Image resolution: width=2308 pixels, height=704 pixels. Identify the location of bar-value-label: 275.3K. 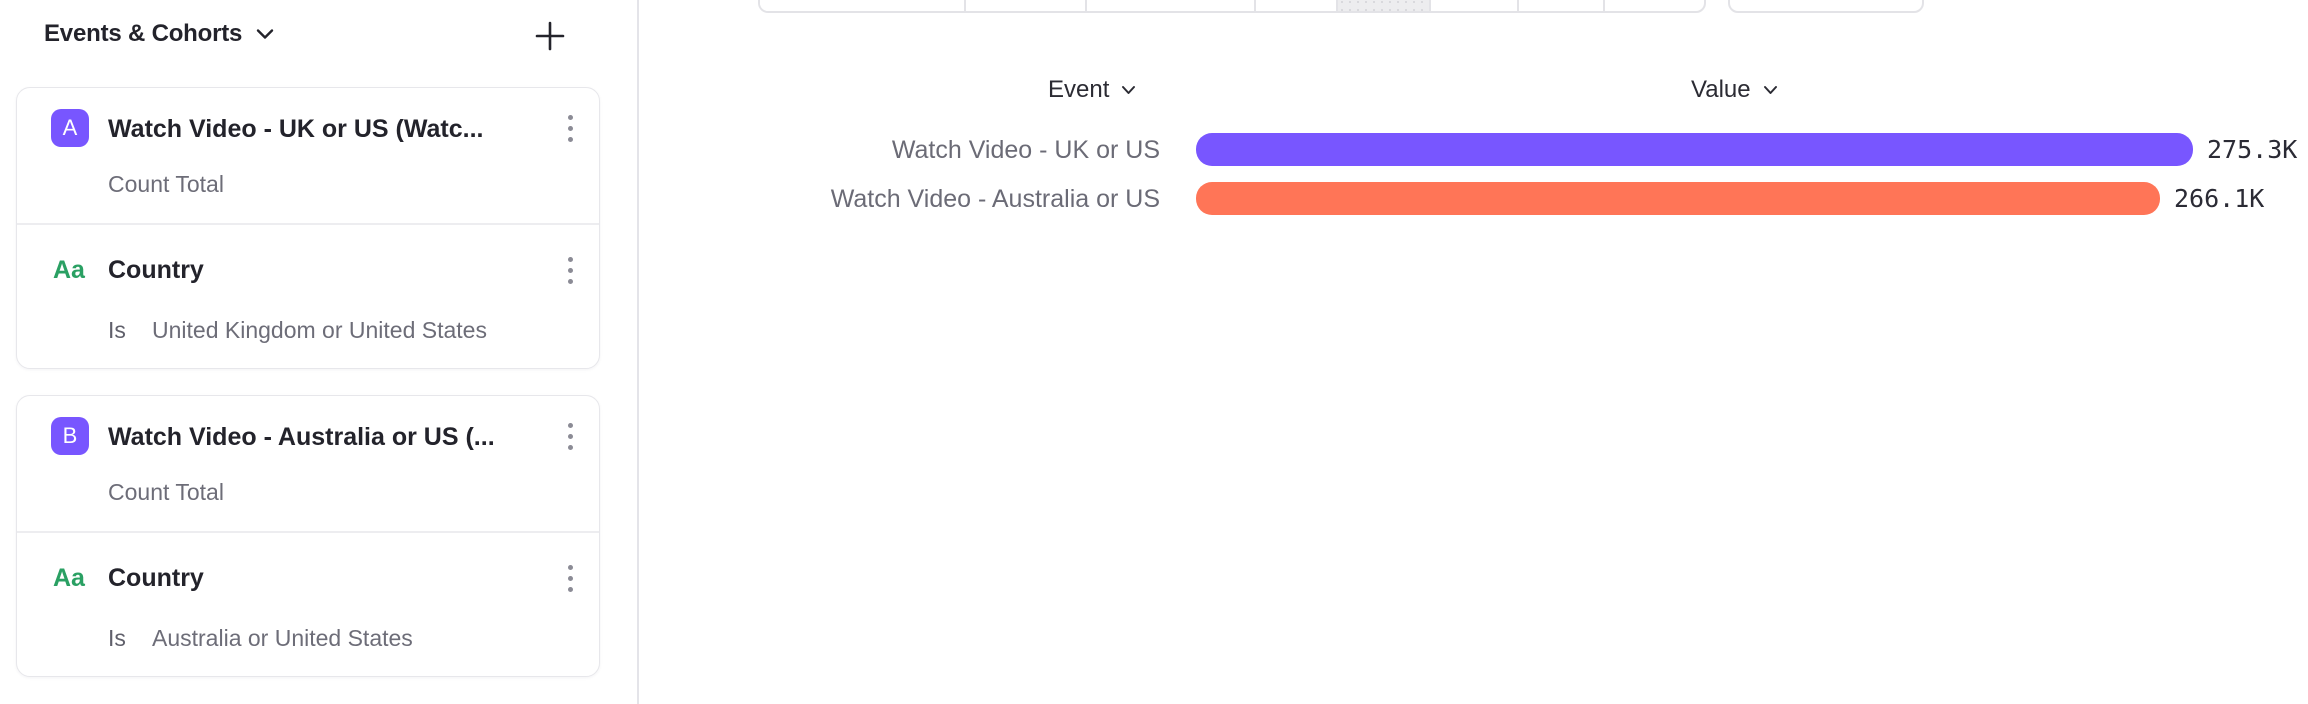
(2252, 149).